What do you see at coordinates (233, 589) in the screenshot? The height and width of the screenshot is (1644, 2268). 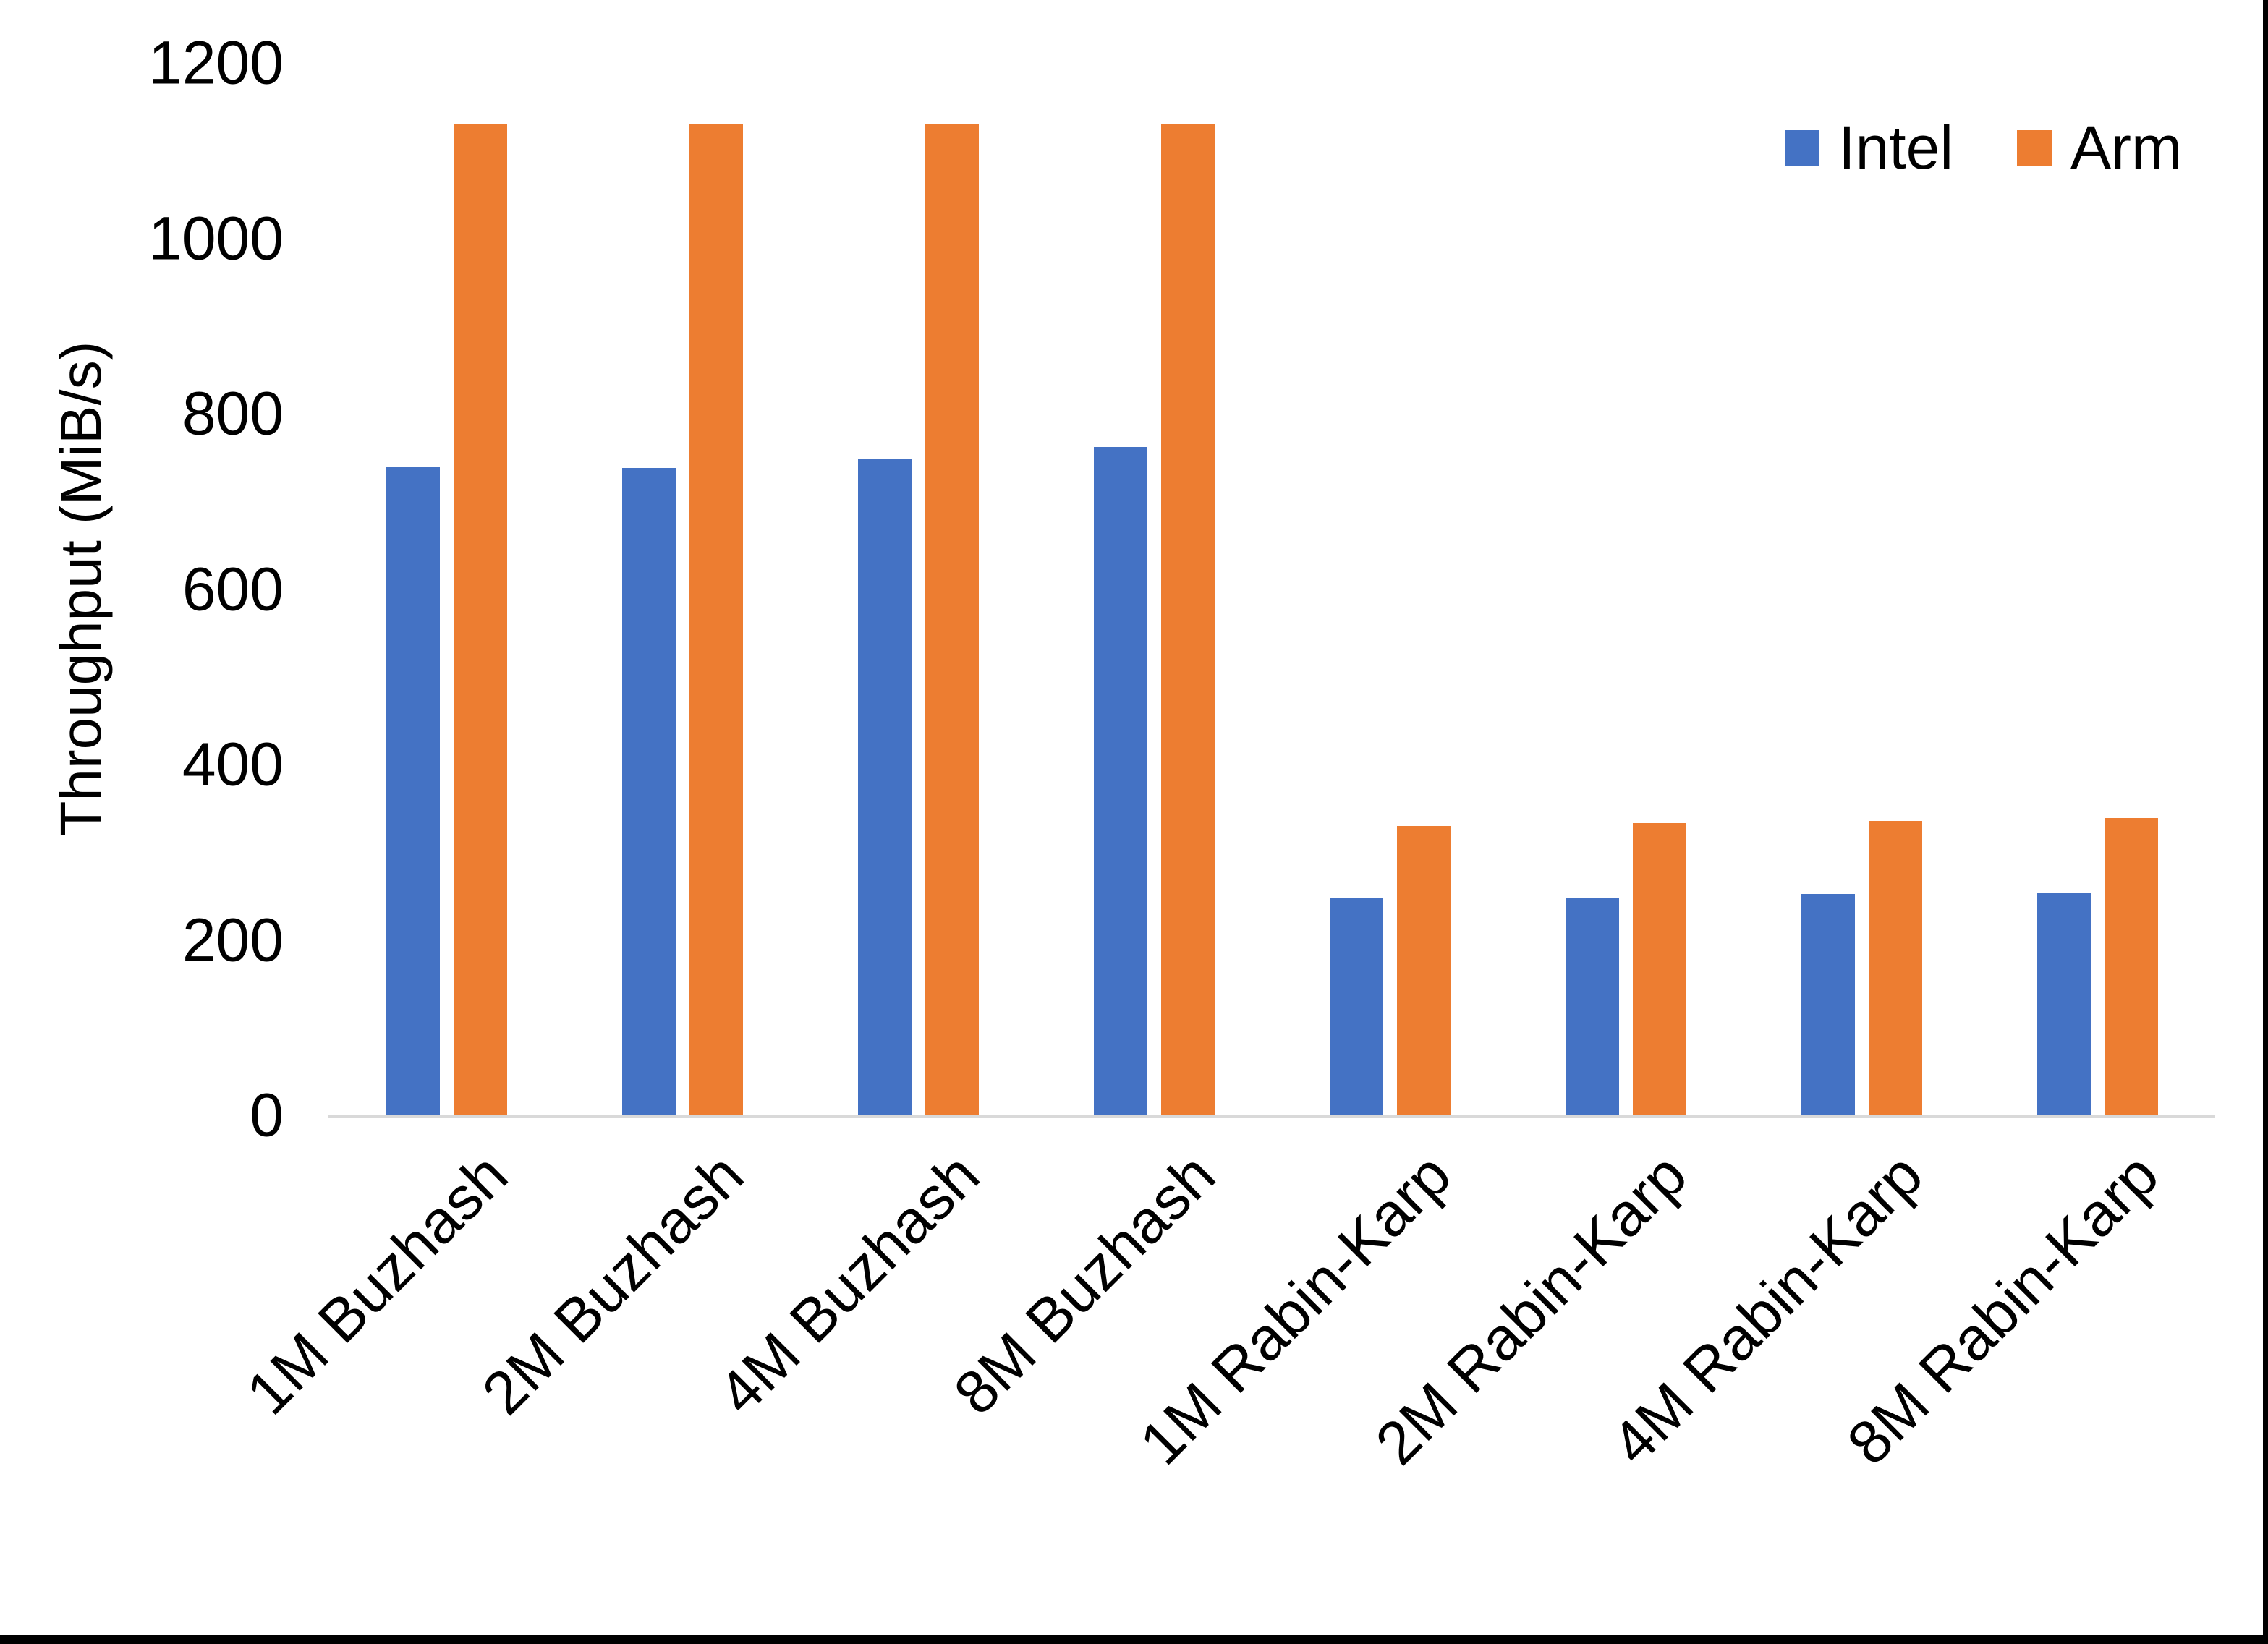 I see `y-tick-label: 600` at bounding box center [233, 589].